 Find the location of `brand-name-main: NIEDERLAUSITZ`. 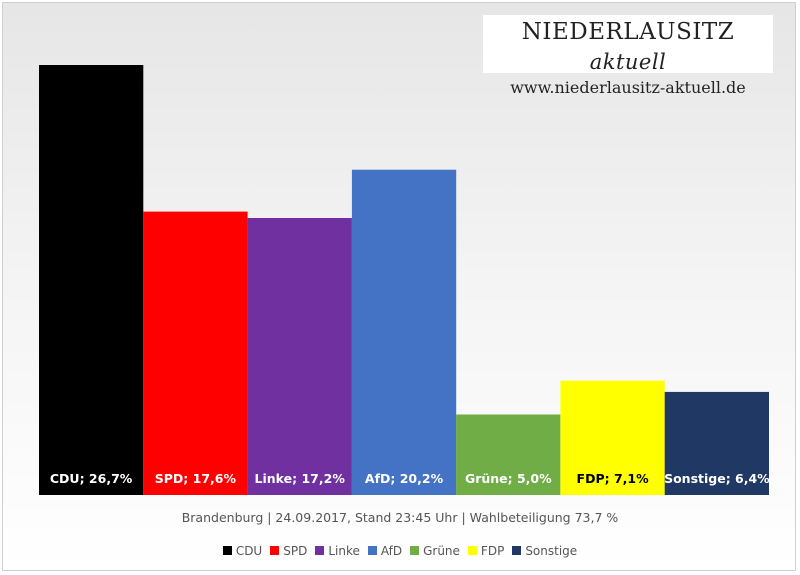

brand-name-main: NIEDERLAUSITZ is located at coordinates (628, 32).